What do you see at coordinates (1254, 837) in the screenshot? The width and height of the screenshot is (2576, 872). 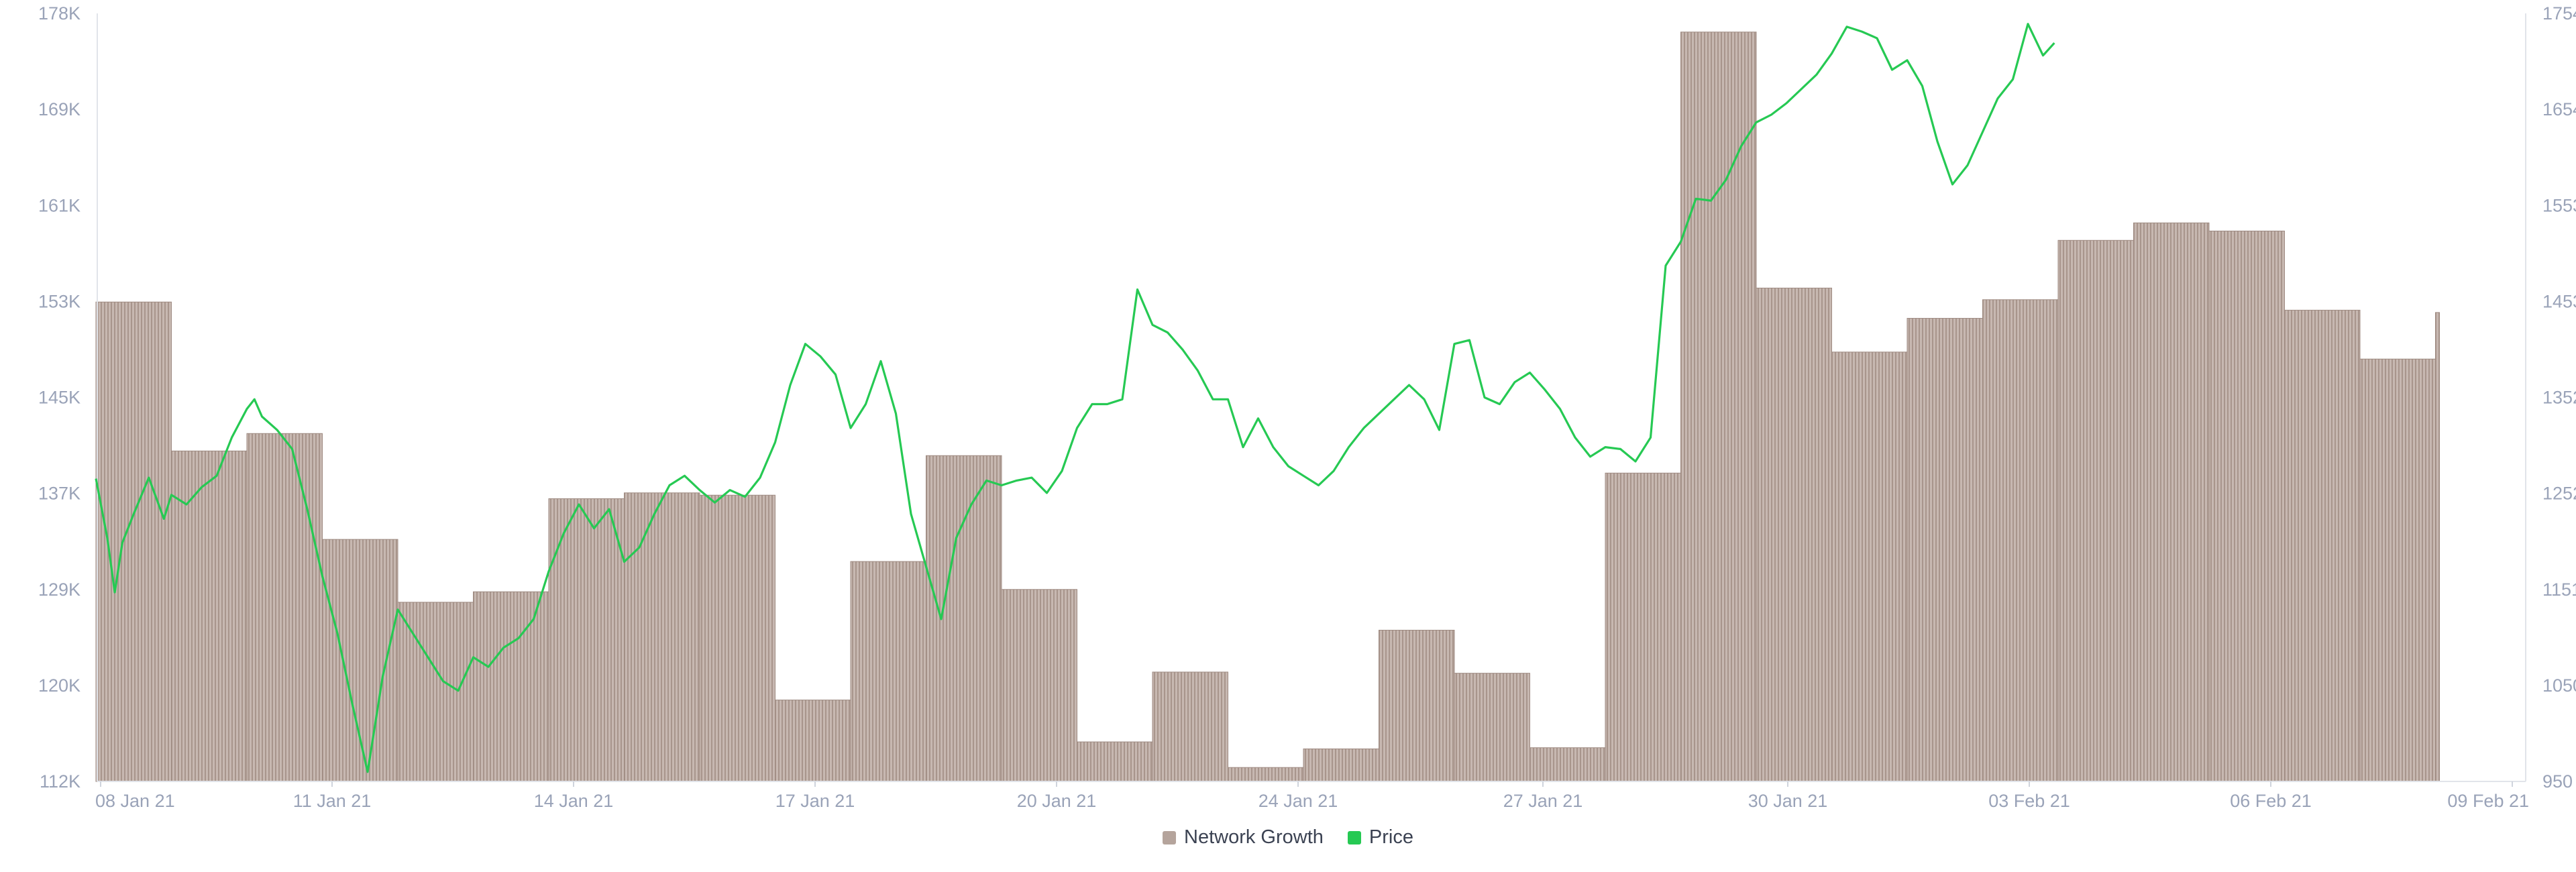 I see `legend-label-network-growth: Network Growth` at bounding box center [1254, 837].